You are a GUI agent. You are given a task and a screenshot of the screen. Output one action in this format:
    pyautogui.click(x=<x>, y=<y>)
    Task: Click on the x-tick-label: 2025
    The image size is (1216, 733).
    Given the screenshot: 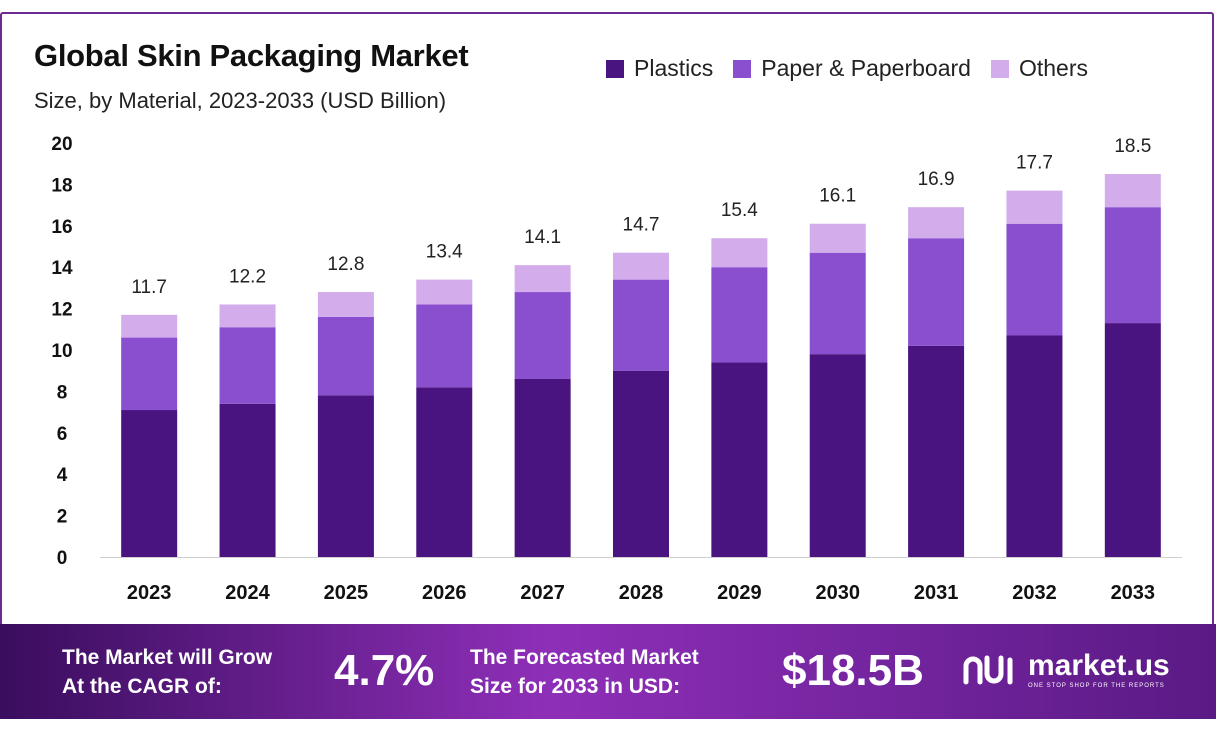 What is the action you would take?
    pyautogui.click(x=346, y=593)
    